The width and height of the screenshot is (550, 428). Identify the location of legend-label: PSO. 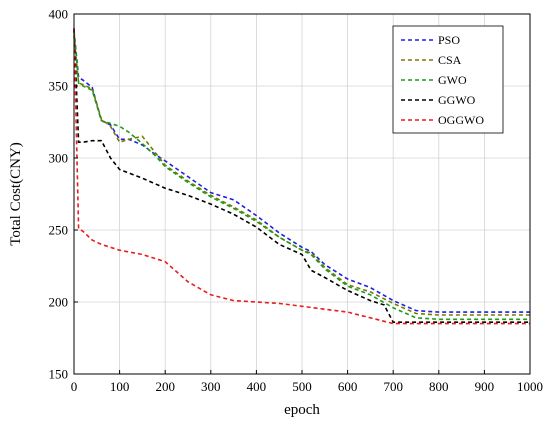
(449, 40).